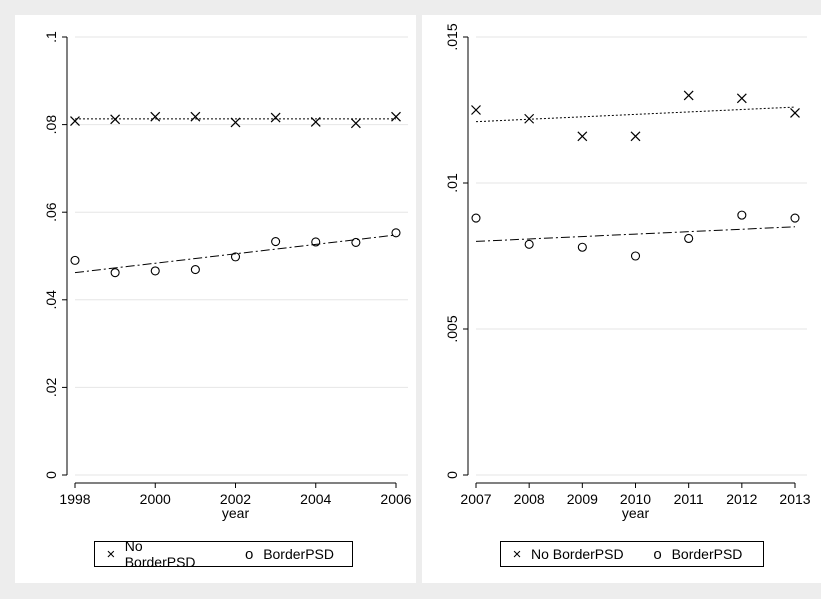  Describe the element at coordinates (51, 387) in the screenshot. I see `y-tick-label: .02` at that location.